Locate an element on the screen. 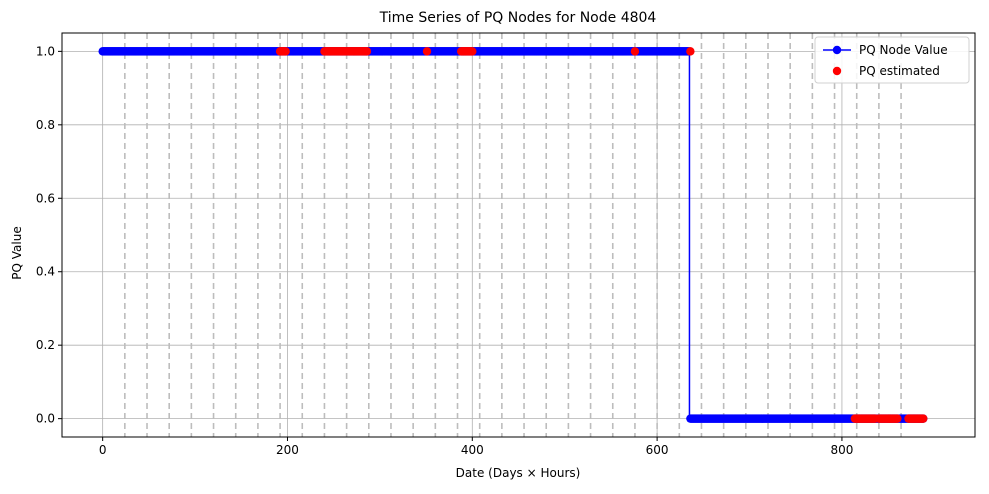  legend-label-pq-estimated: PQ estimated is located at coordinates (899, 71).